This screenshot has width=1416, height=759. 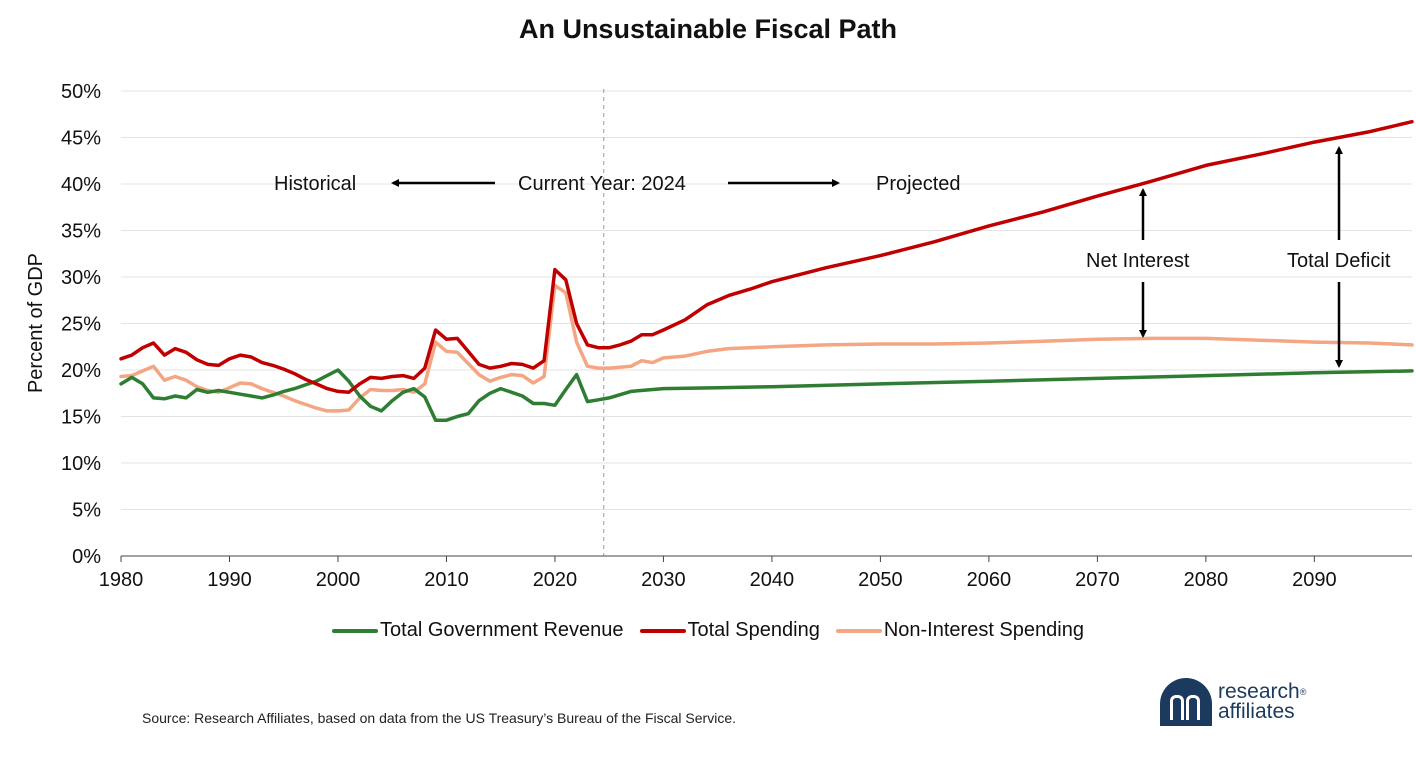 I want to click on y-tick-label: 25%, so click(x=81, y=325).